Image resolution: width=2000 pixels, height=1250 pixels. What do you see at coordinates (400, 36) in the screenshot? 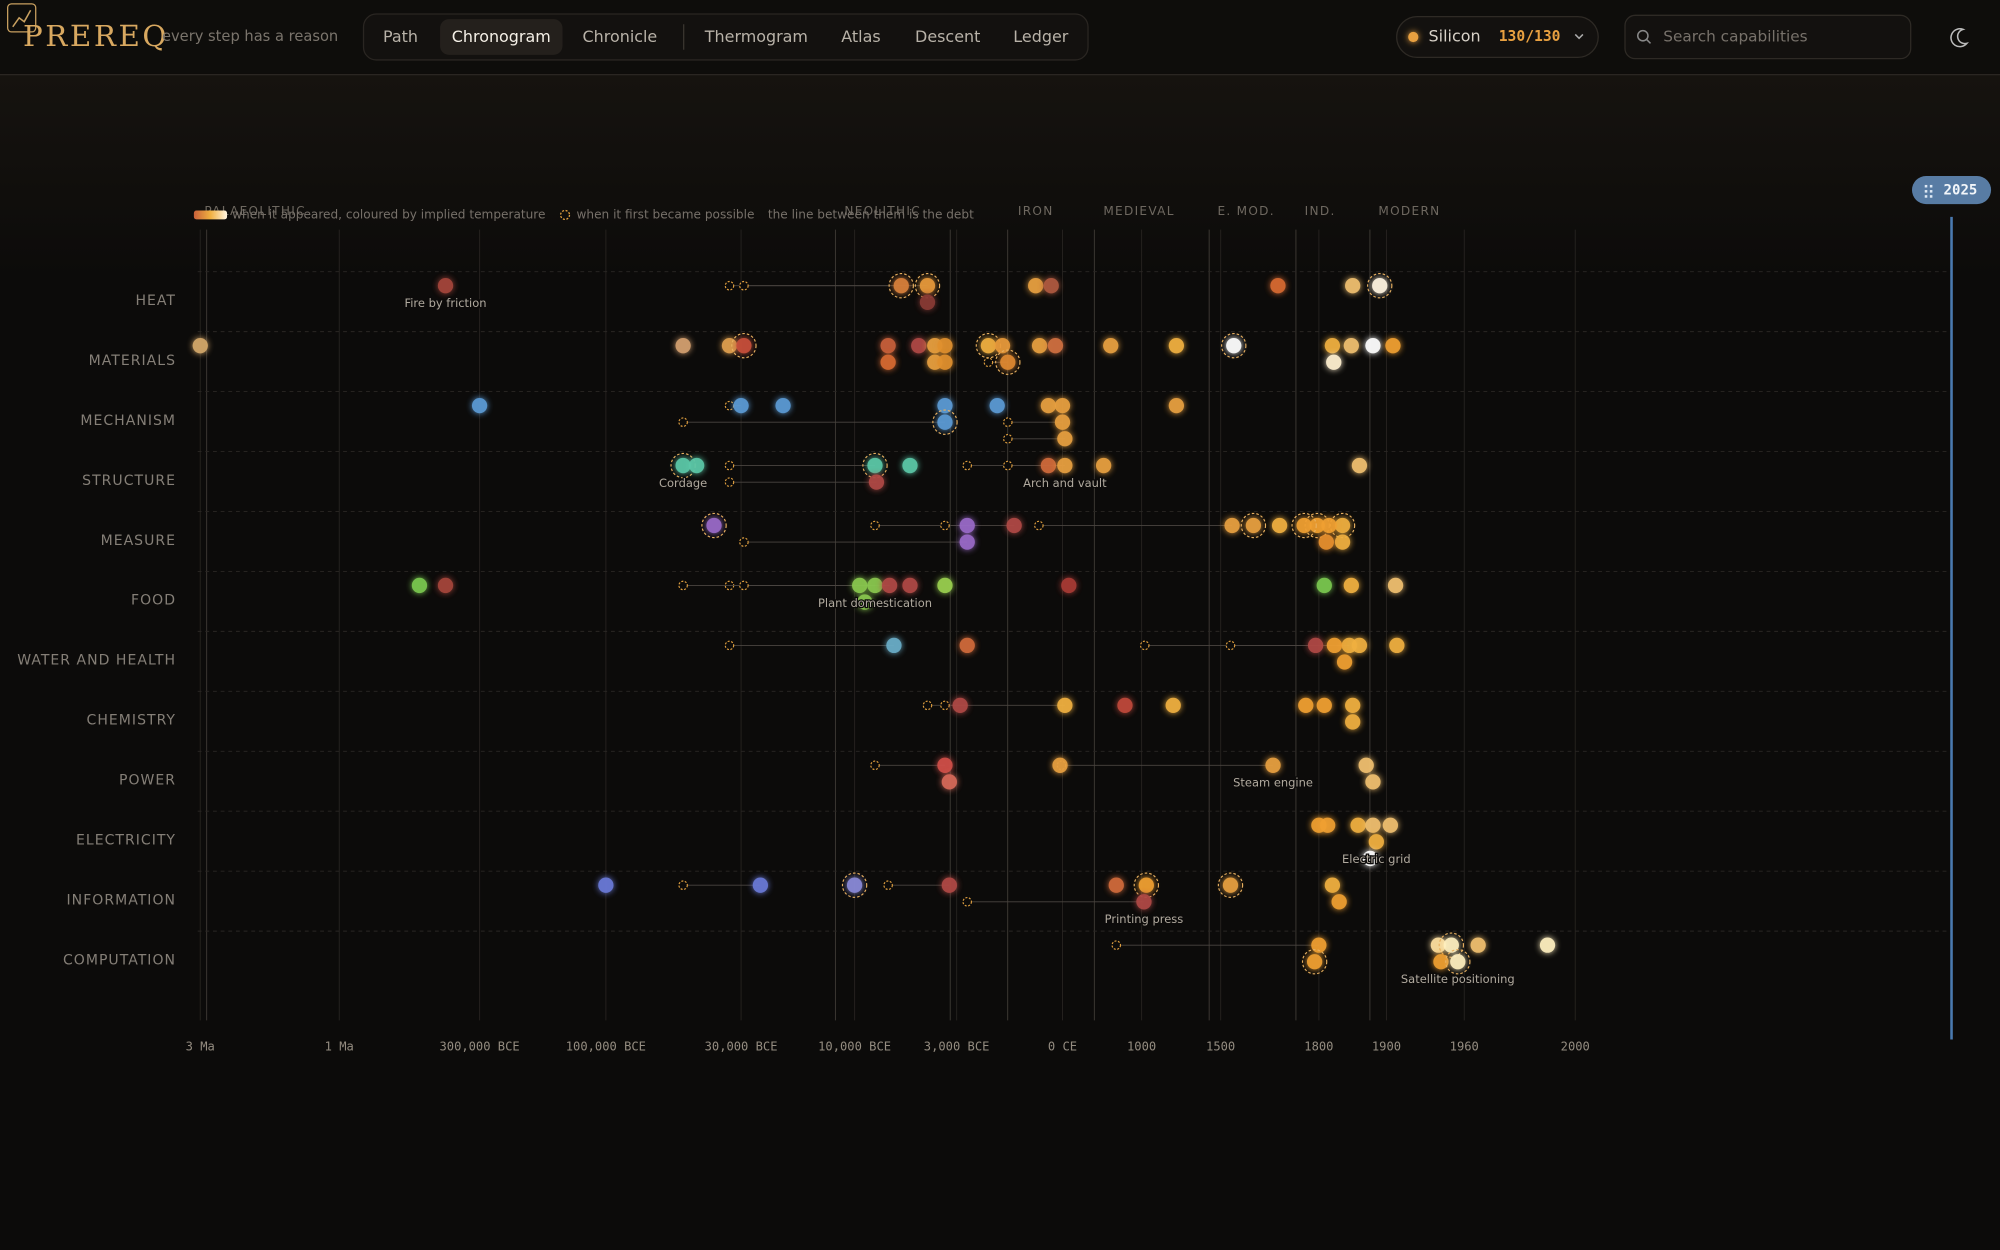
I see `nav-tab: Path` at bounding box center [400, 36].